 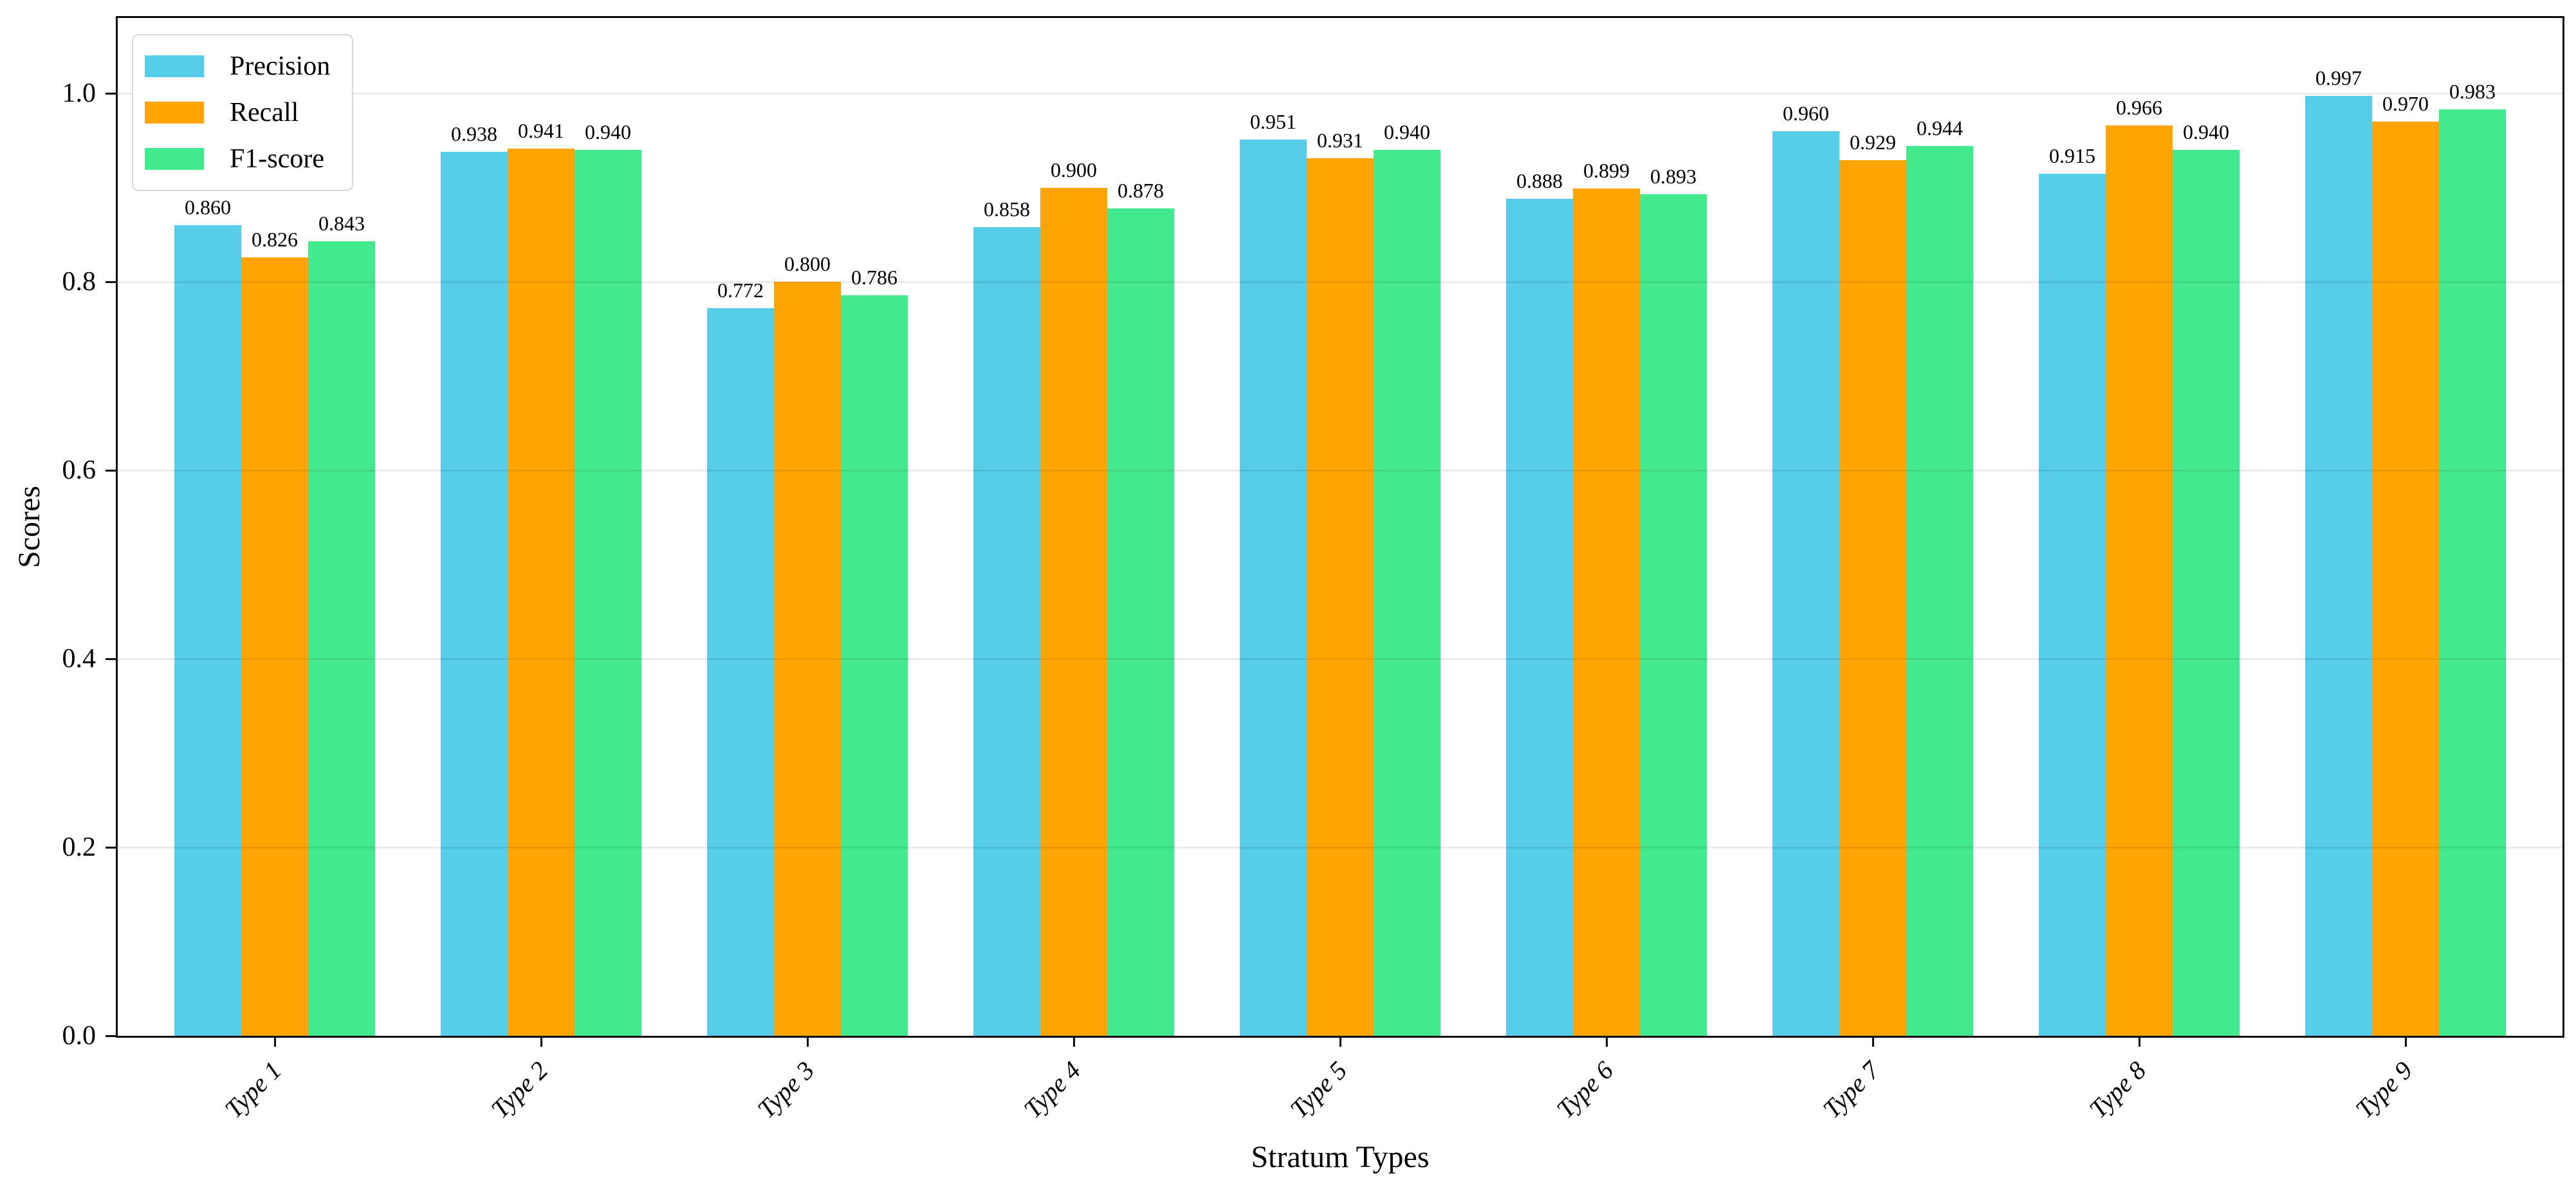 I want to click on legend-row-recall: Recall, so click(x=242, y=112).